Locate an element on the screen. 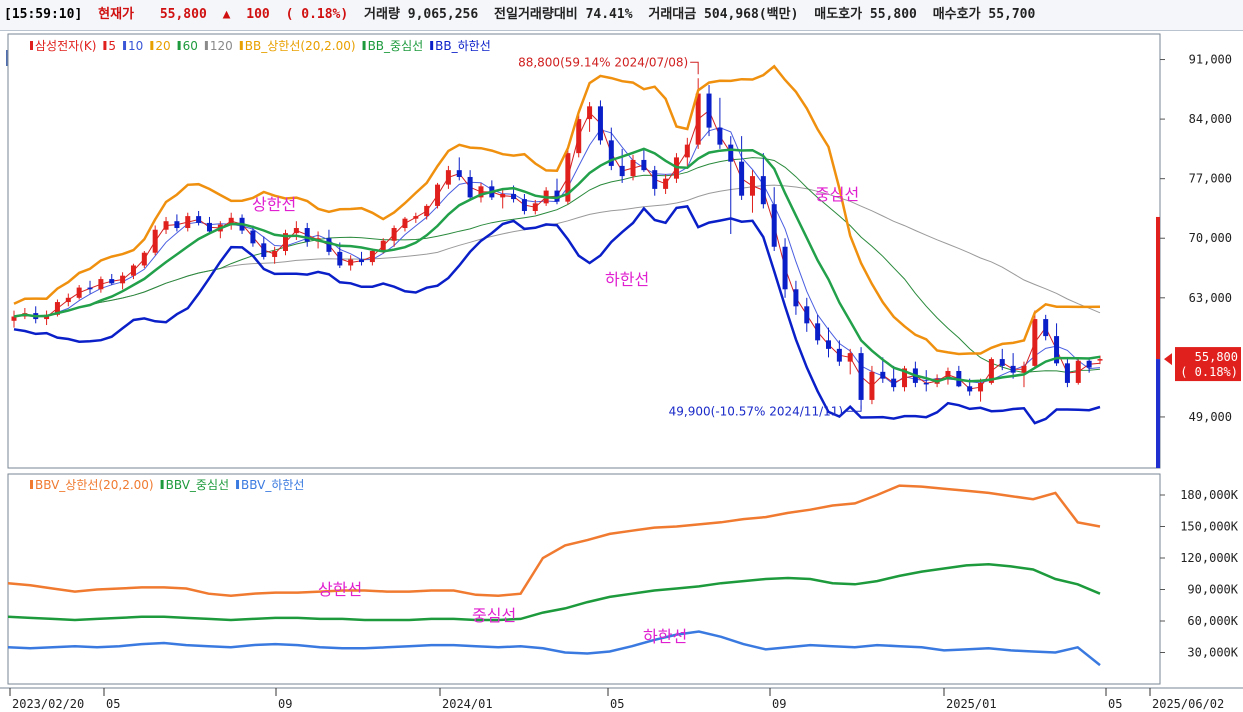 This screenshot has height=712, width=1243. price-change-pct: ( 0.18%) is located at coordinates (317, 14).